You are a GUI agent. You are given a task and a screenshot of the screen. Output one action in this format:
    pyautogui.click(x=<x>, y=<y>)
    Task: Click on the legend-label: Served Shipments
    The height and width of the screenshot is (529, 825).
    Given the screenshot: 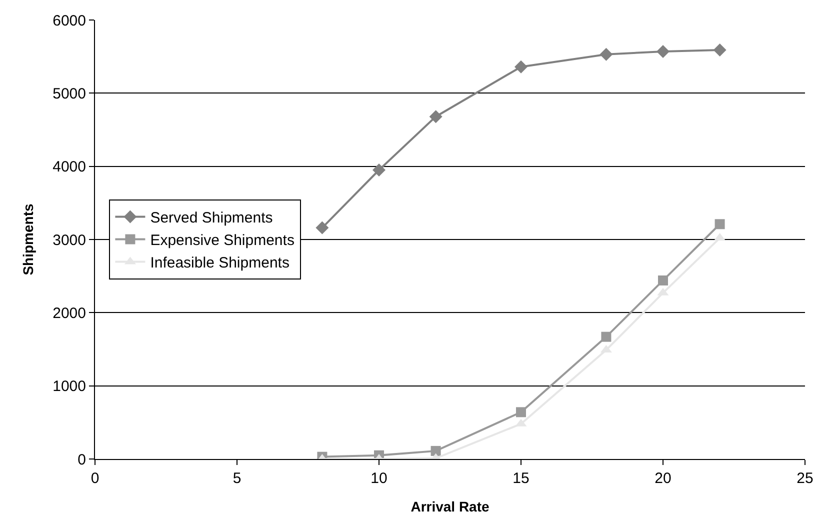 What is the action you would take?
    pyautogui.click(x=211, y=218)
    